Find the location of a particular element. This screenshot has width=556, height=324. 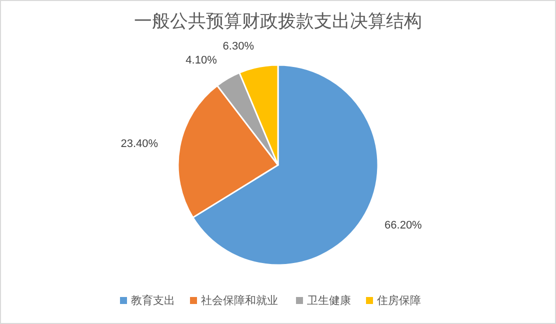

data-label: 6.30% is located at coordinates (238, 46).